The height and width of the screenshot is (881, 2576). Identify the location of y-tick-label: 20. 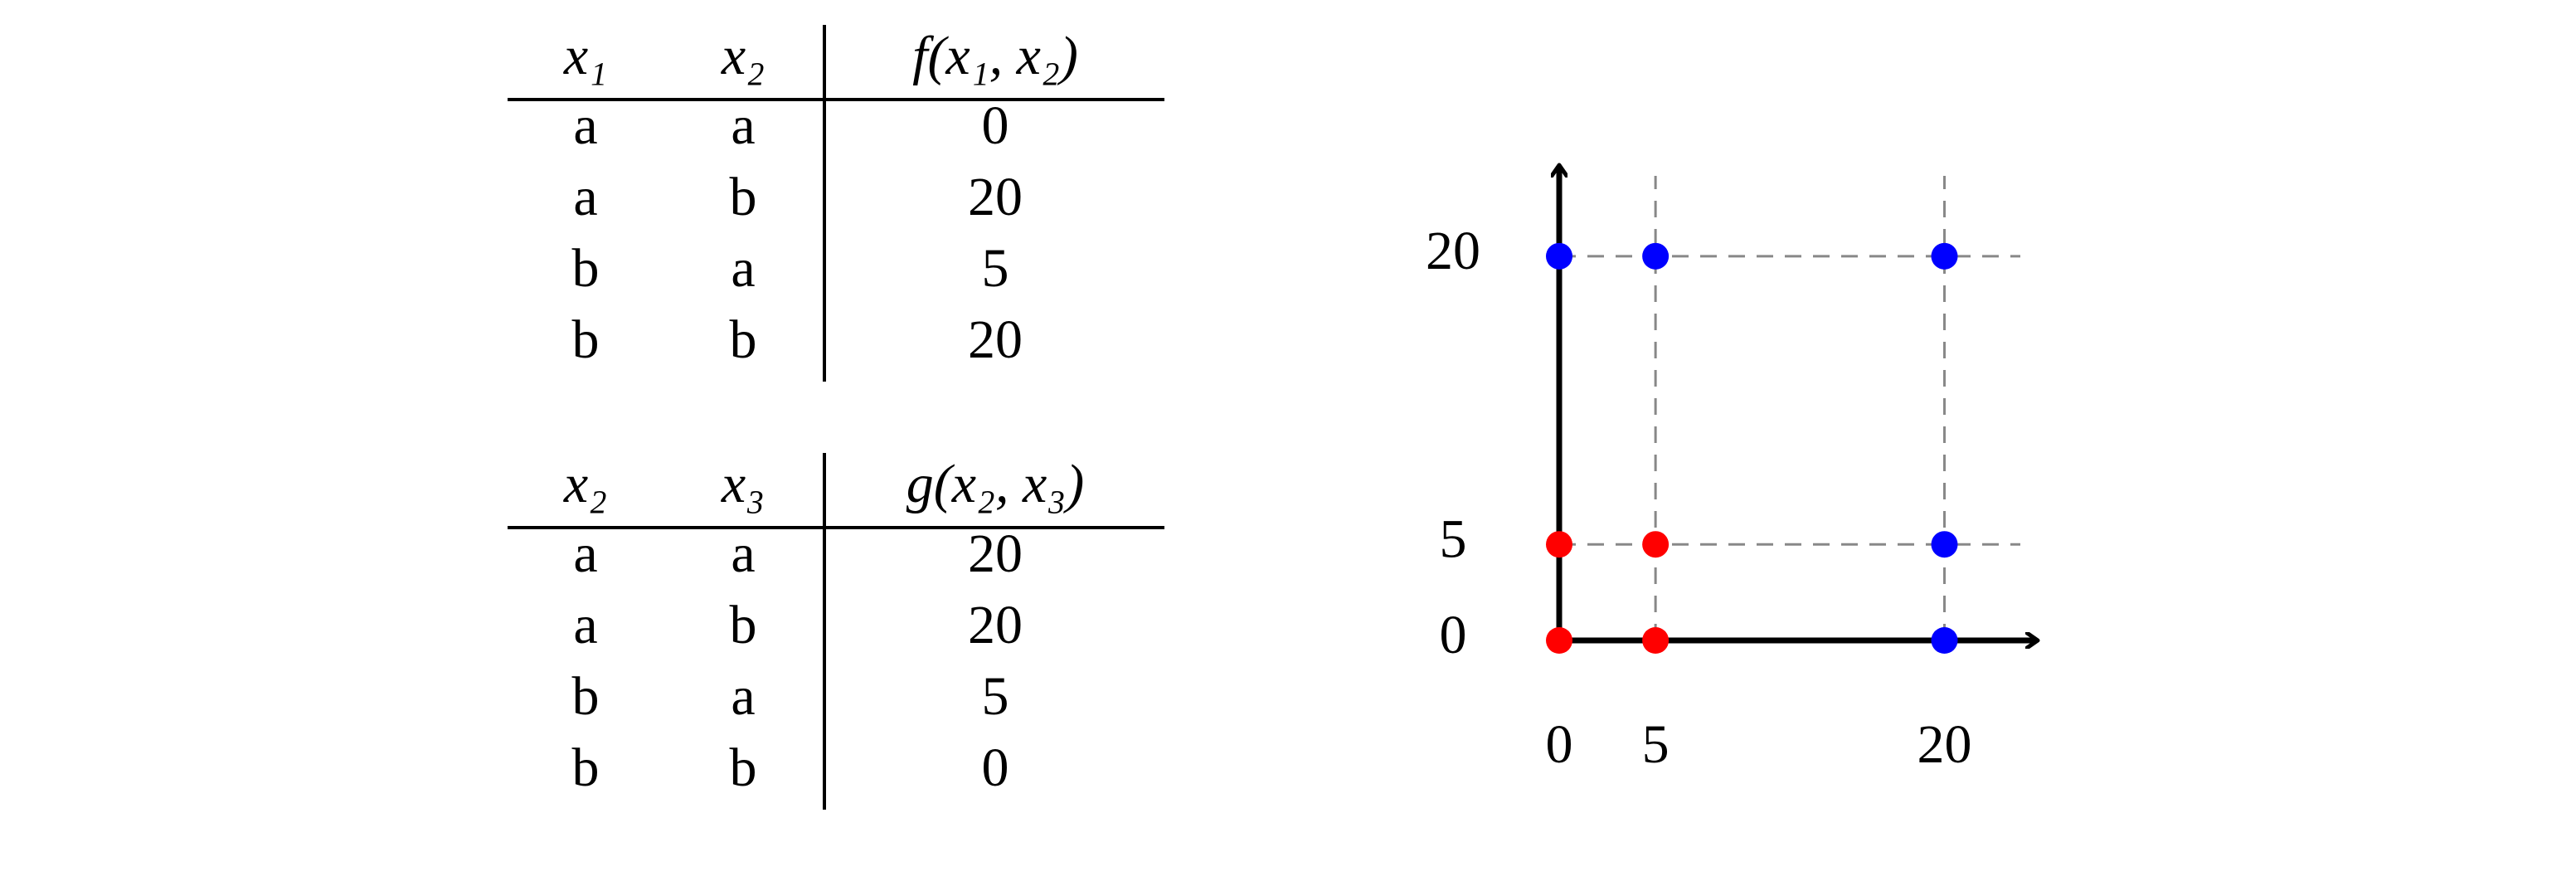
(1453, 251).